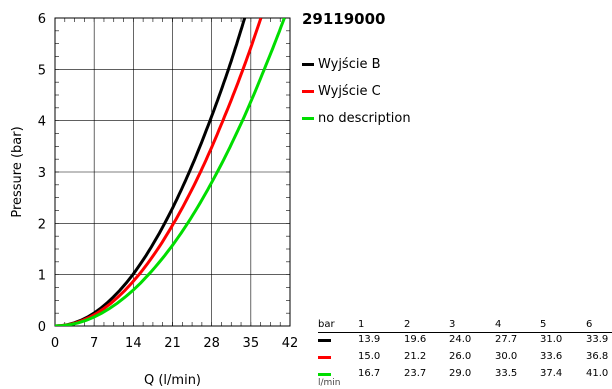  Describe the element at coordinates (326, 324) in the screenshot. I see `table-header-label: bar` at that location.